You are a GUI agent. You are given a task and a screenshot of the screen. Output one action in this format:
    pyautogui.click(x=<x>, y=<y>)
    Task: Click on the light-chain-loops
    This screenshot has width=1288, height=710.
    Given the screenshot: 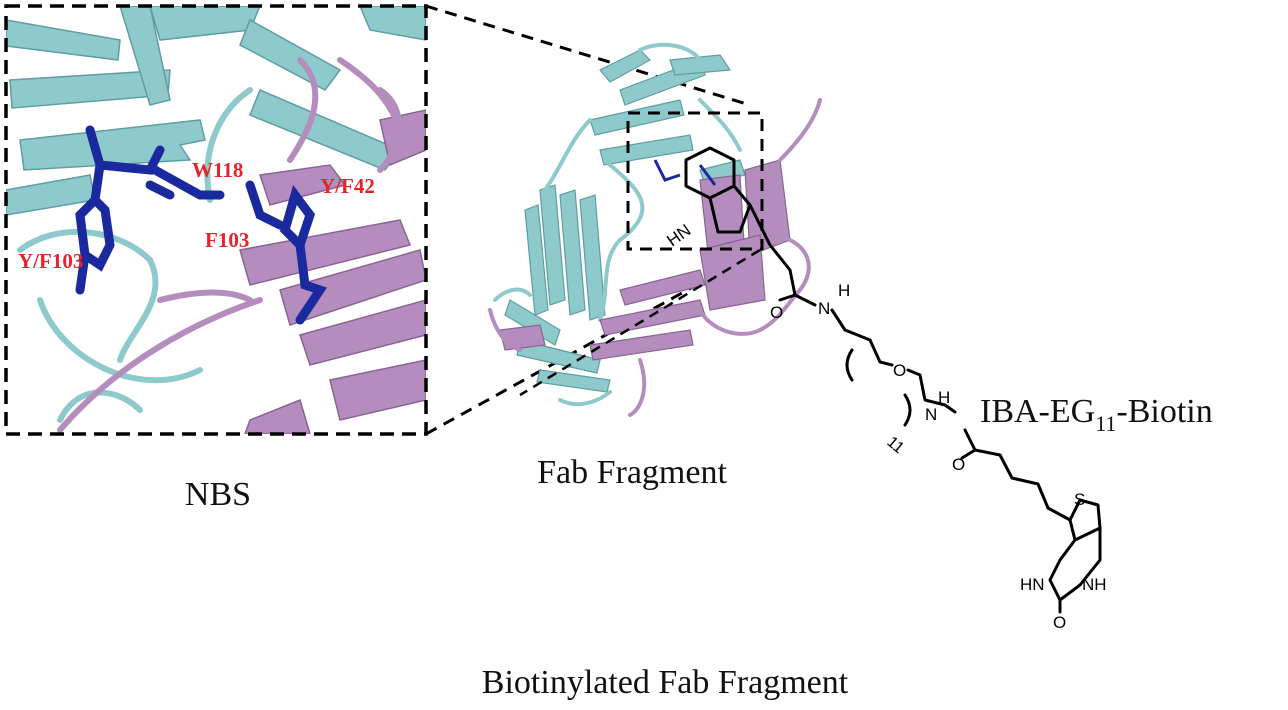 What is the action you would take?
    pyautogui.click(x=230, y=245)
    